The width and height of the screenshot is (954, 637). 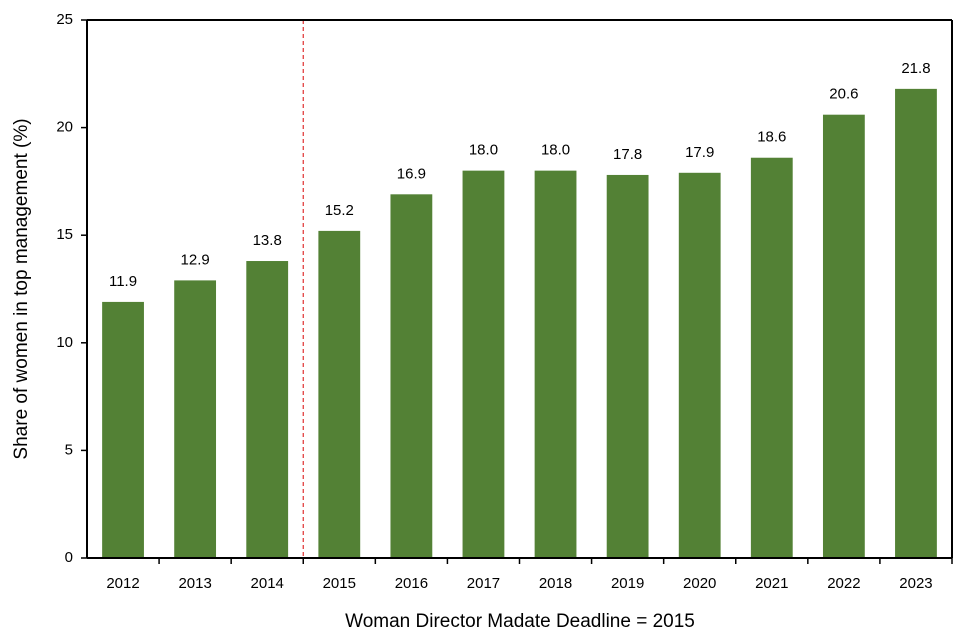 What do you see at coordinates (915, 68) in the screenshot?
I see `value-label: 21.8` at bounding box center [915, 68].